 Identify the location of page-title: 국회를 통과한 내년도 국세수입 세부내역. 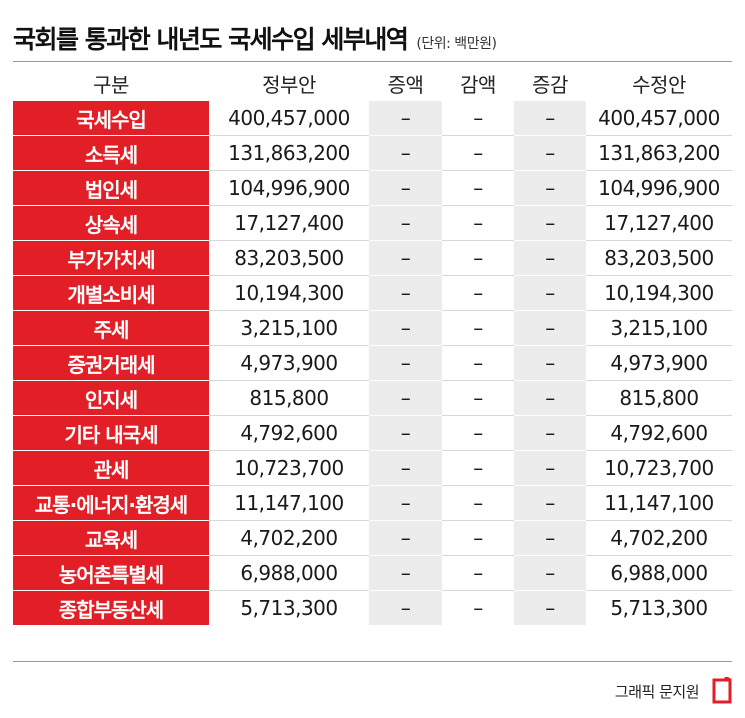
(211, 39).